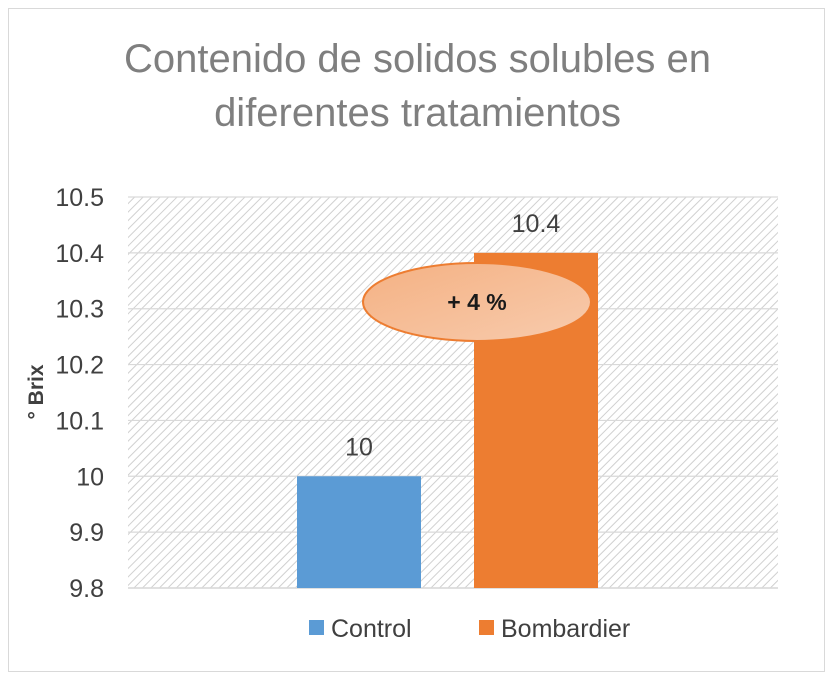 Image resolution: width=835 pixels, height=682 pixels. I want to click on data-labels: 10 10.4, so click(452, 335).